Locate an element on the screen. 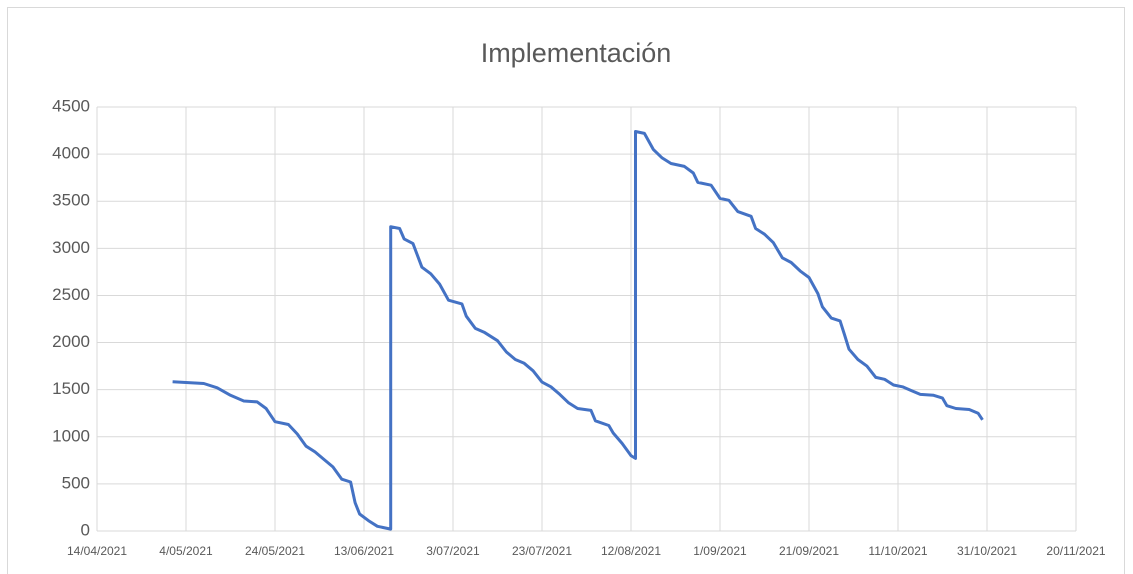 The image size is (1133, 574). y-tick-label: 4000 is located at coordinates (71, 153).